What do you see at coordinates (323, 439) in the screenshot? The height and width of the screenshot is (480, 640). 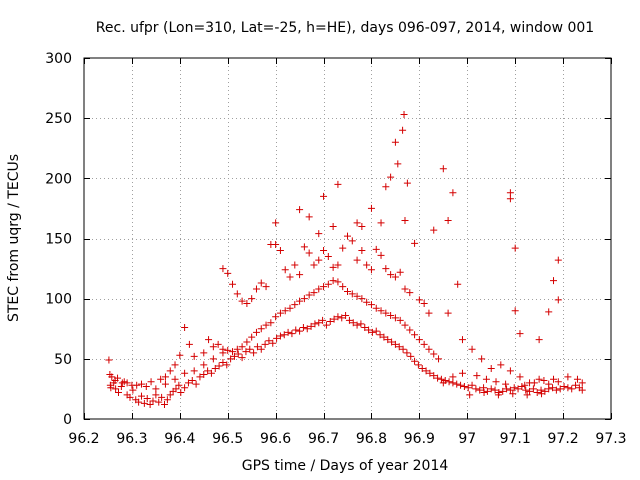 I see `x-tick-label: 96.7` at bounding box center [323, 439].